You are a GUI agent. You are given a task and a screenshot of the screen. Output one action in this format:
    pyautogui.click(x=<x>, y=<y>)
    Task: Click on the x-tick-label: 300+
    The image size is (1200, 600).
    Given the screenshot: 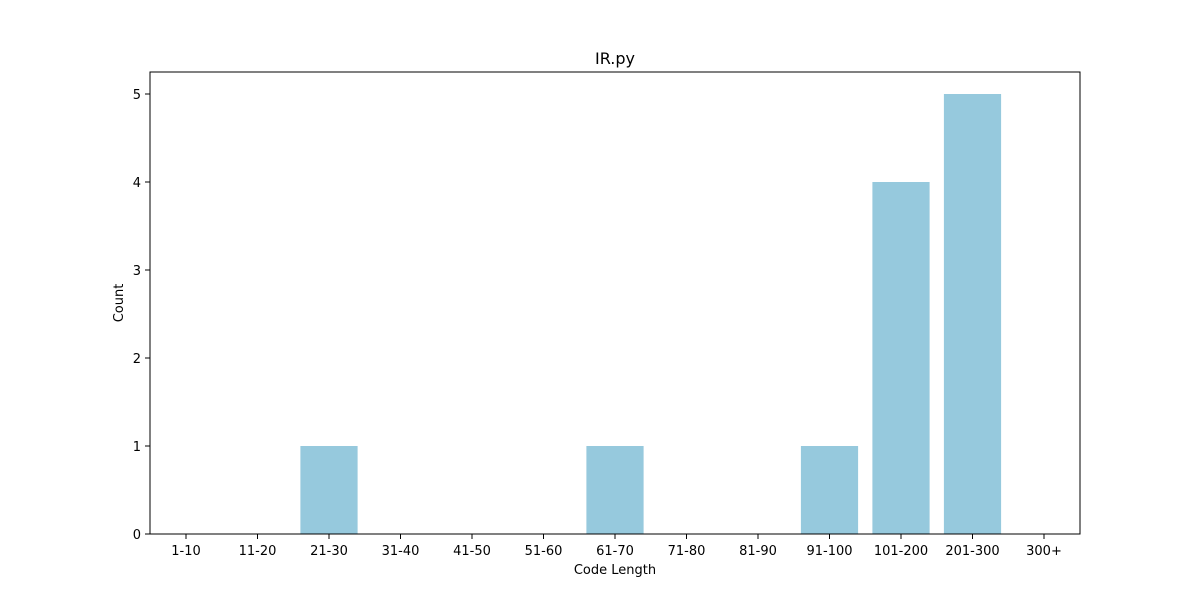 What is the action you would take?
    pyautogui.click(x=1044, y=551)
    